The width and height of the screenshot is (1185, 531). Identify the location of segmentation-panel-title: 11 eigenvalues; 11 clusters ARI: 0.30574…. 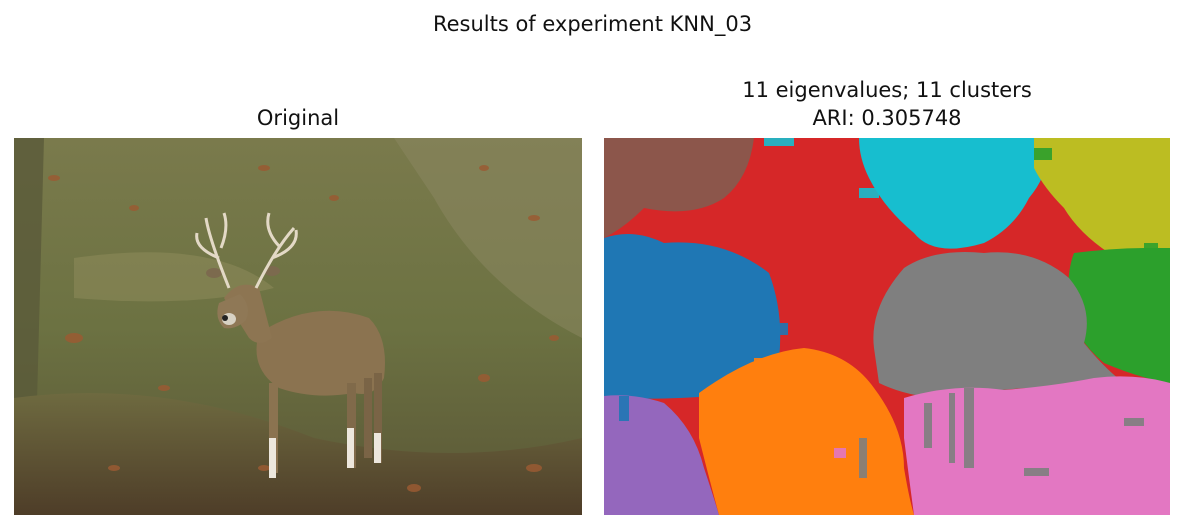
(887, 104).